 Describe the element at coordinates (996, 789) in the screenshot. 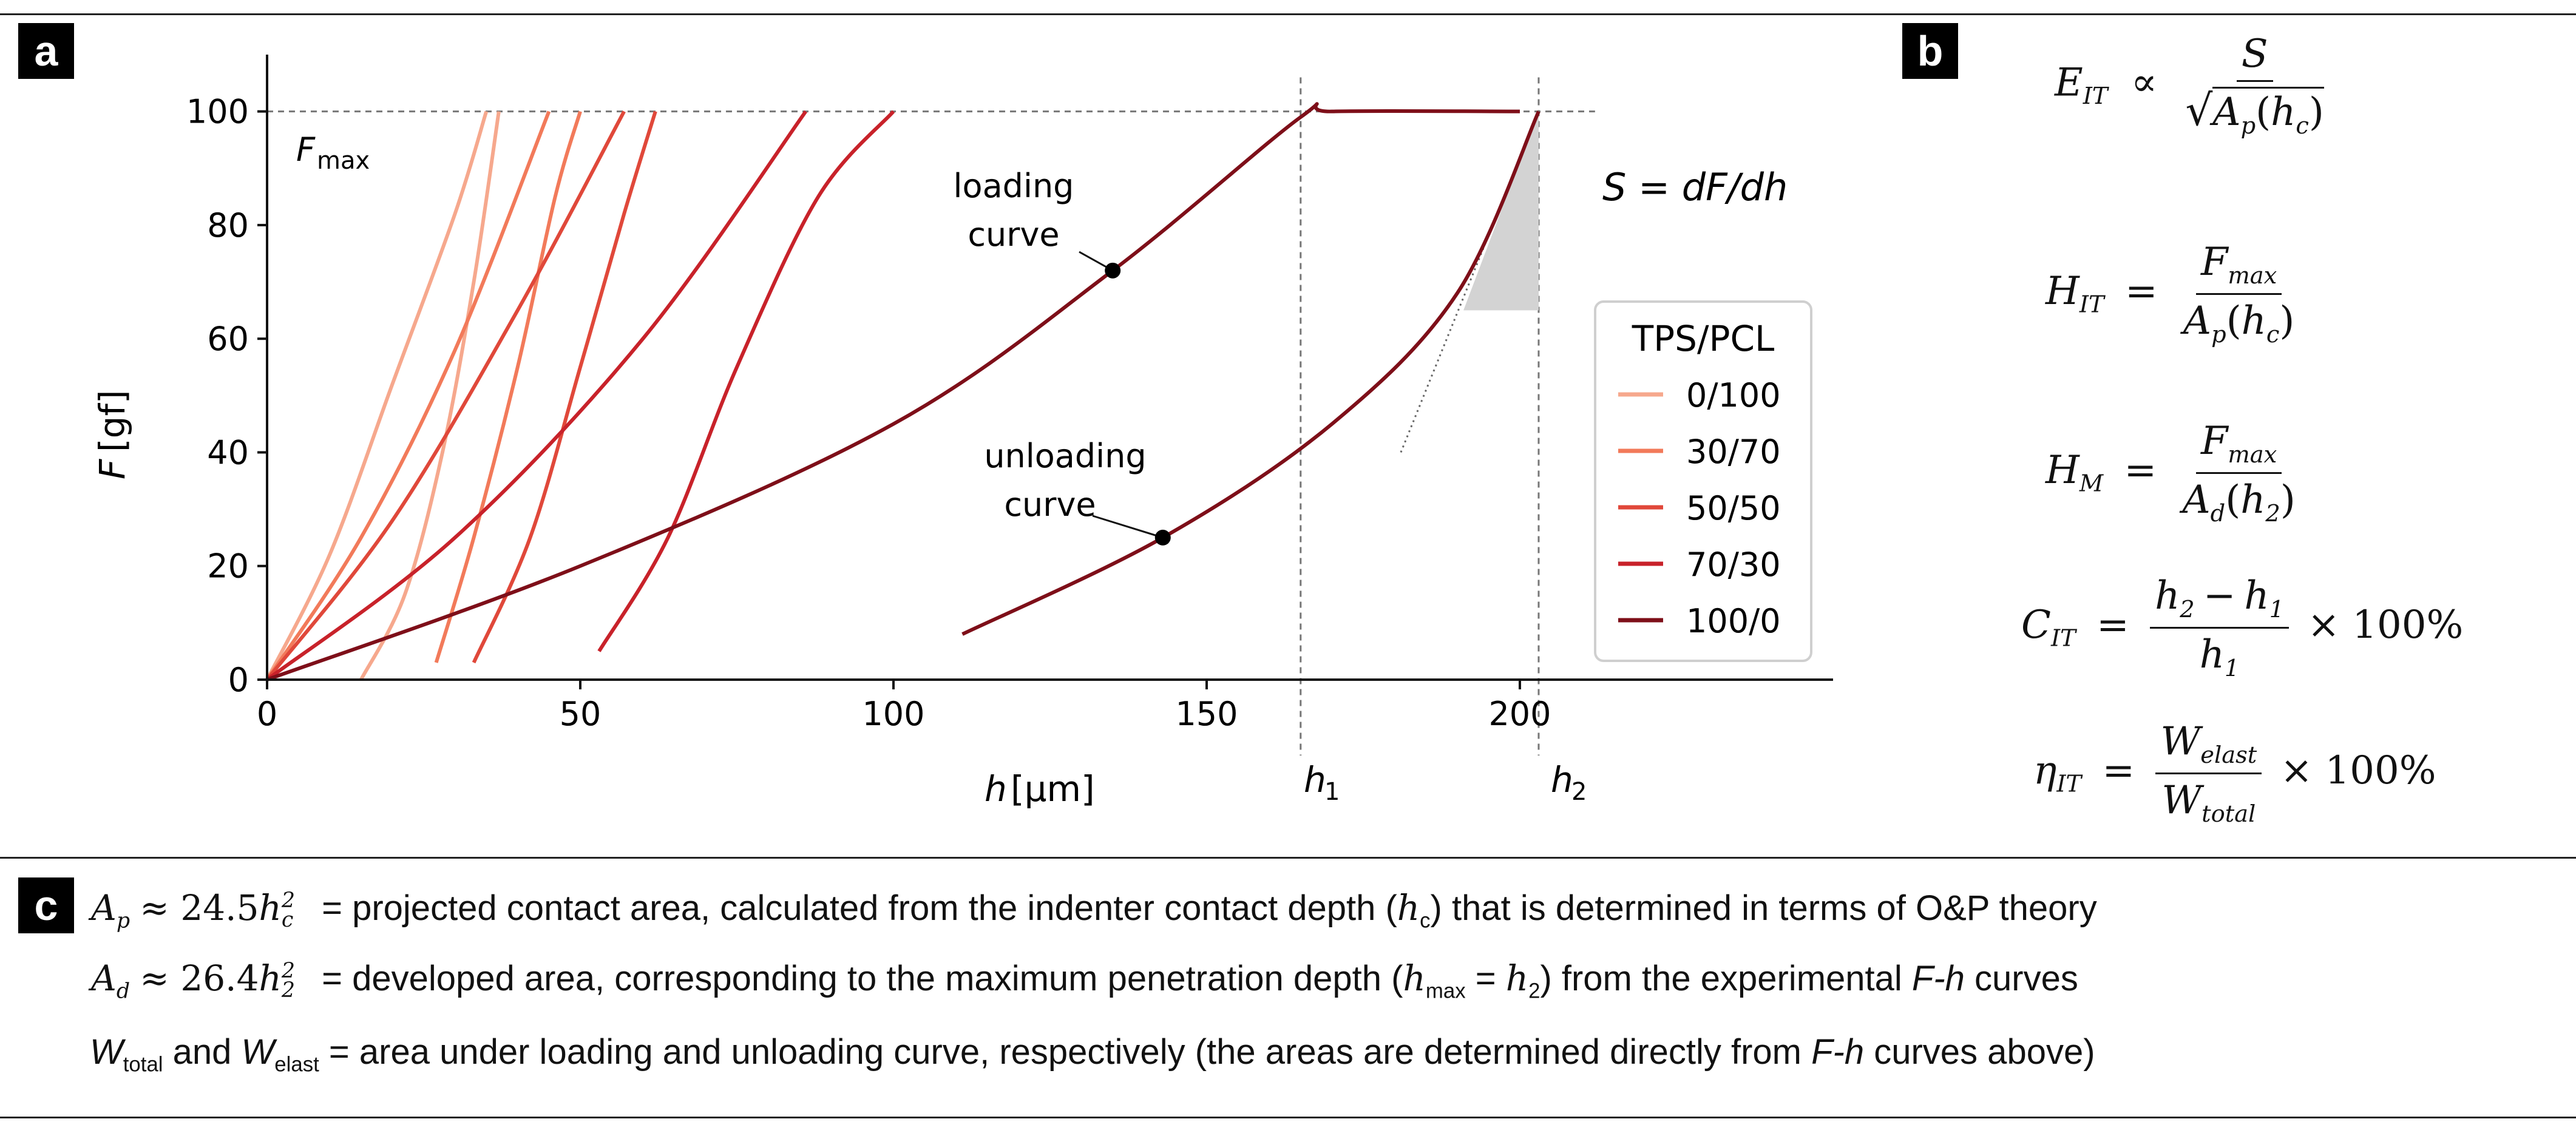

I see `x-axis-label-symbol: h` at that location.